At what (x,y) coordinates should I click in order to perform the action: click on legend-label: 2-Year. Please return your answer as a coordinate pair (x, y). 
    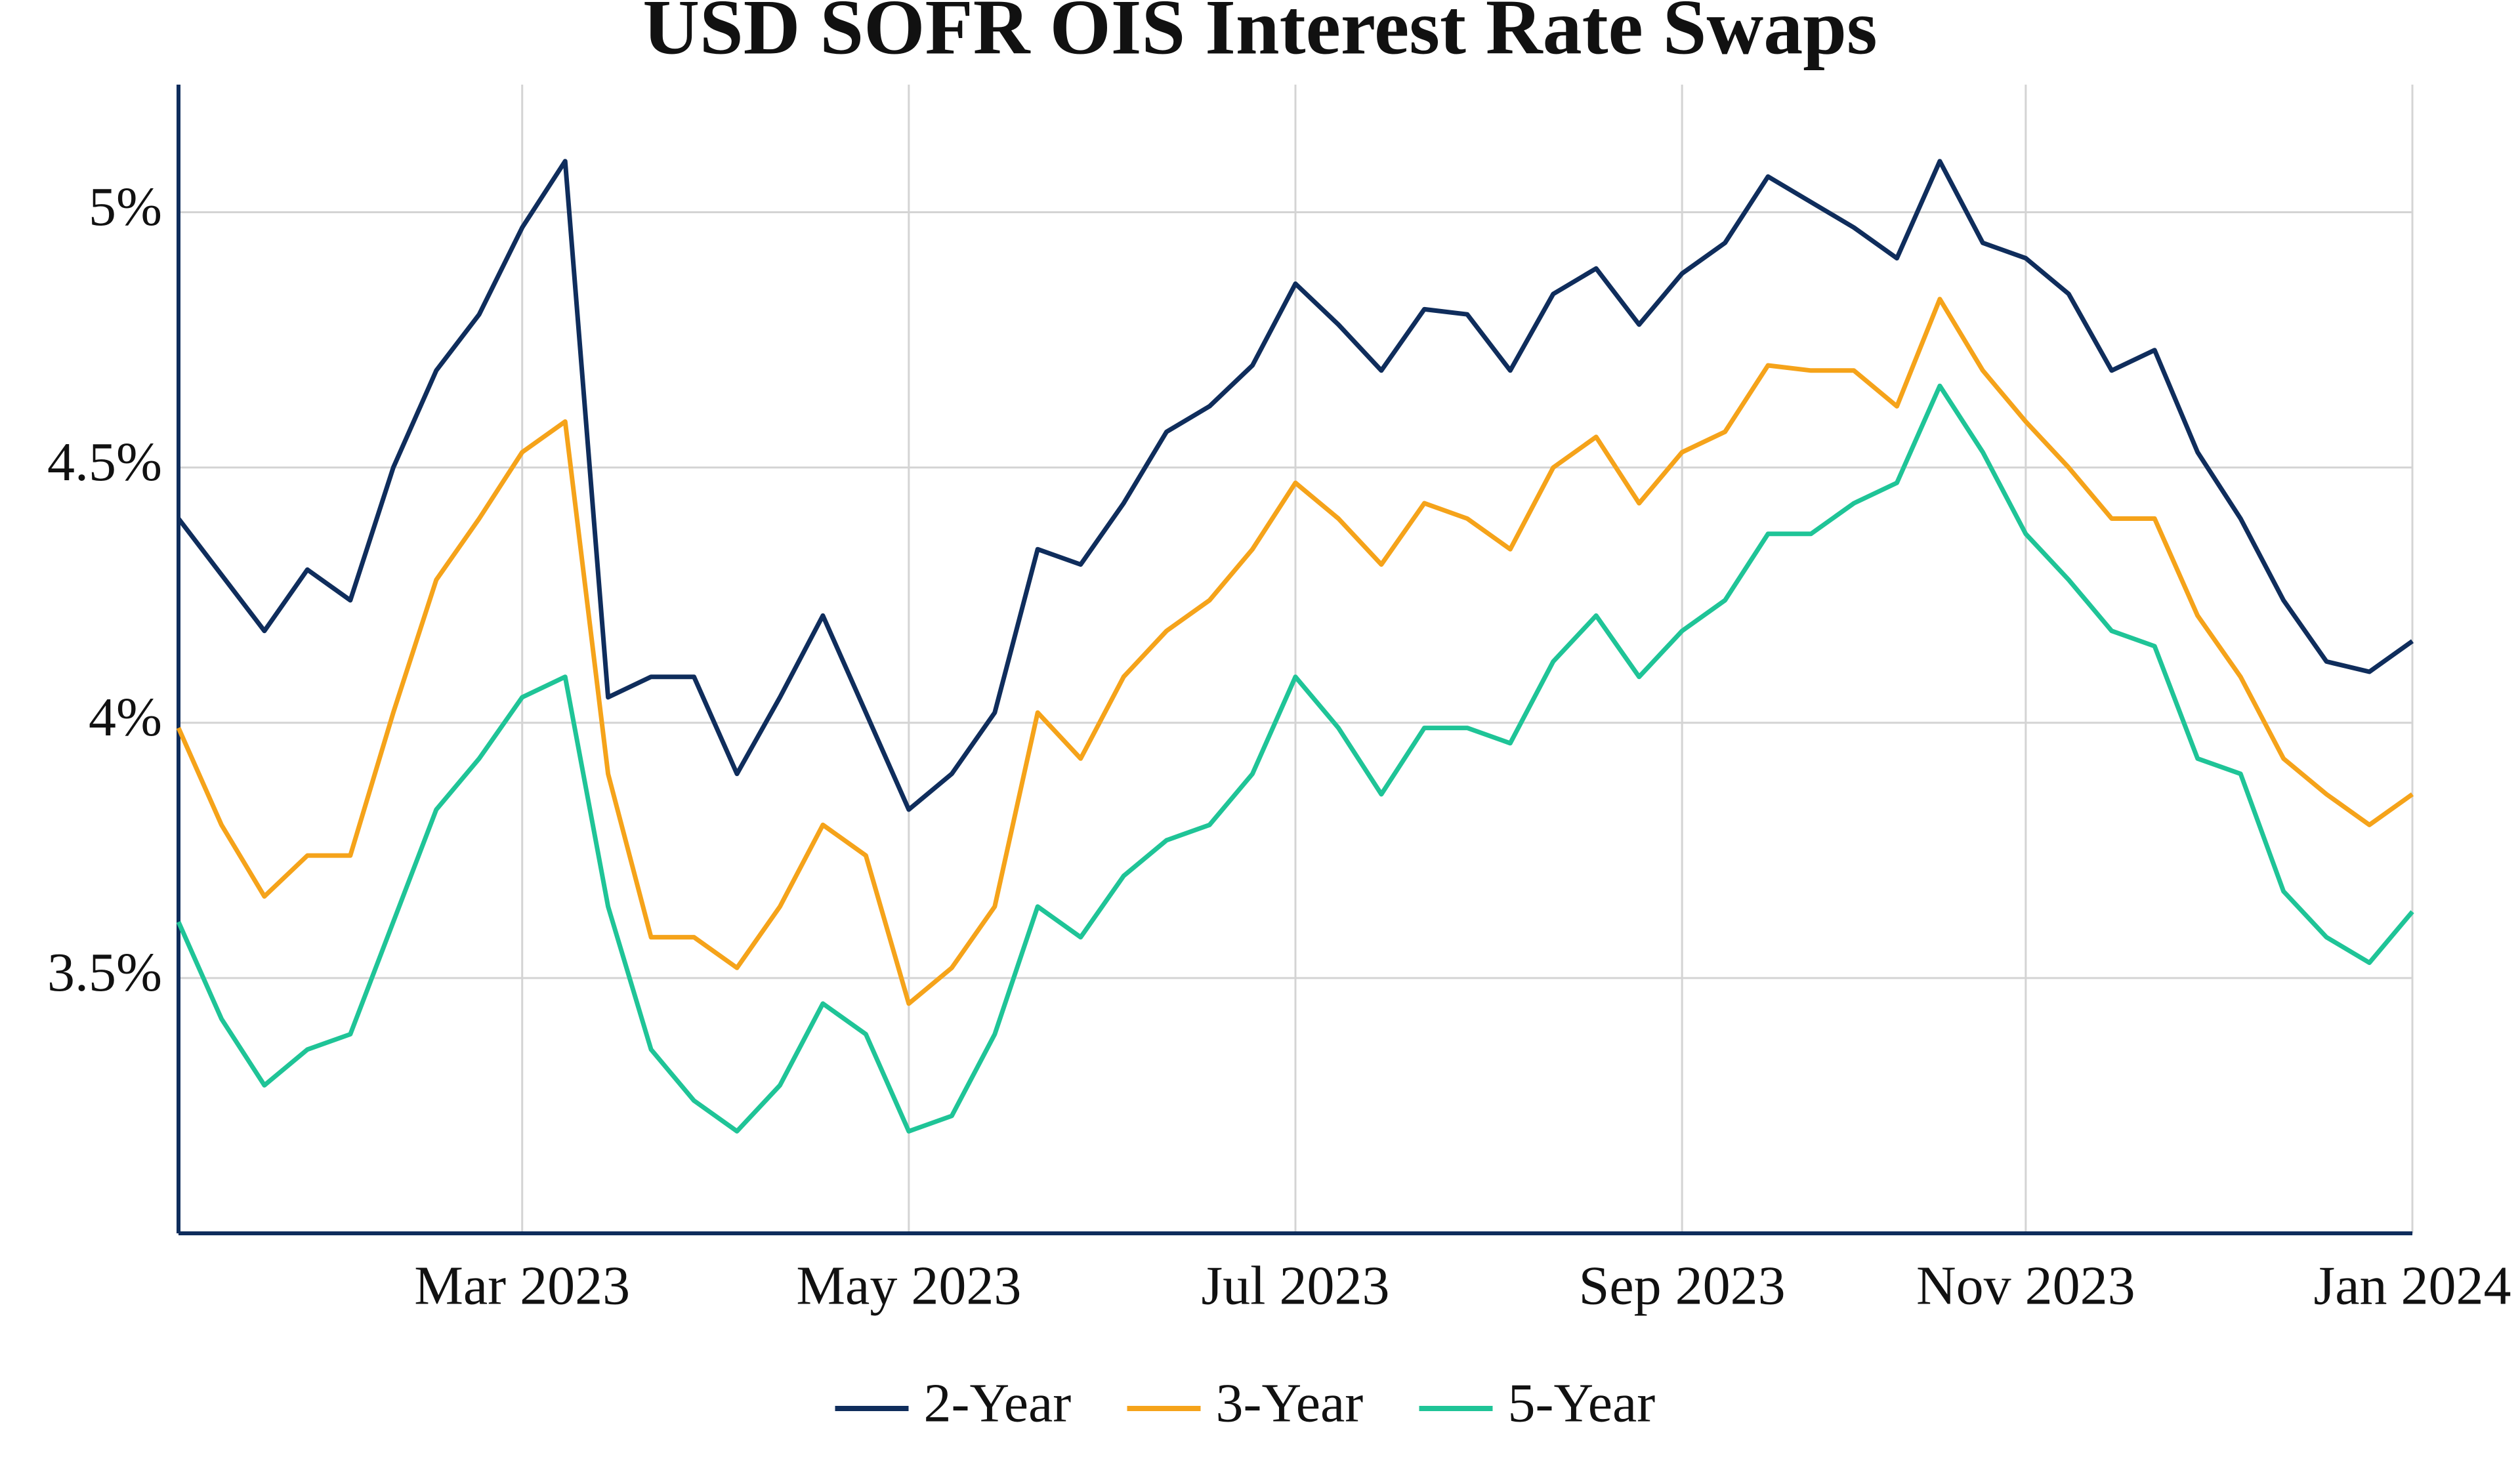
    Looking at the image, I should click on (998, 1402).